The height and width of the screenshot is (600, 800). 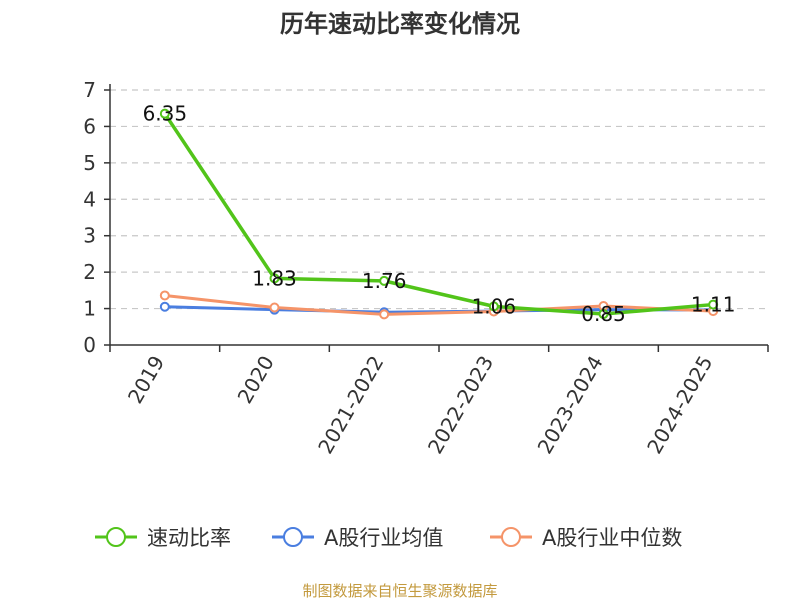 I want to click on legend-item: A股行业中位数, so click(x=586, y=538).